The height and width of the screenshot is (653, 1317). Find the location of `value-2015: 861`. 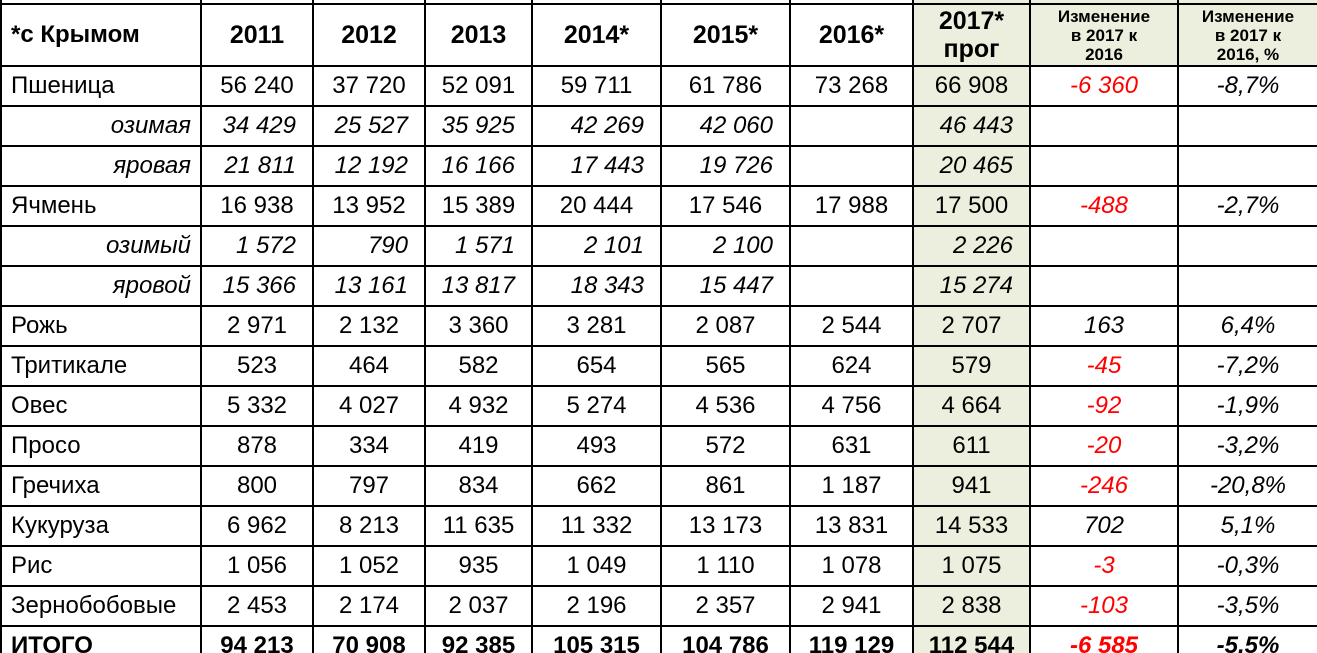

value-2015: 861 is located at coordinates (725, 486).